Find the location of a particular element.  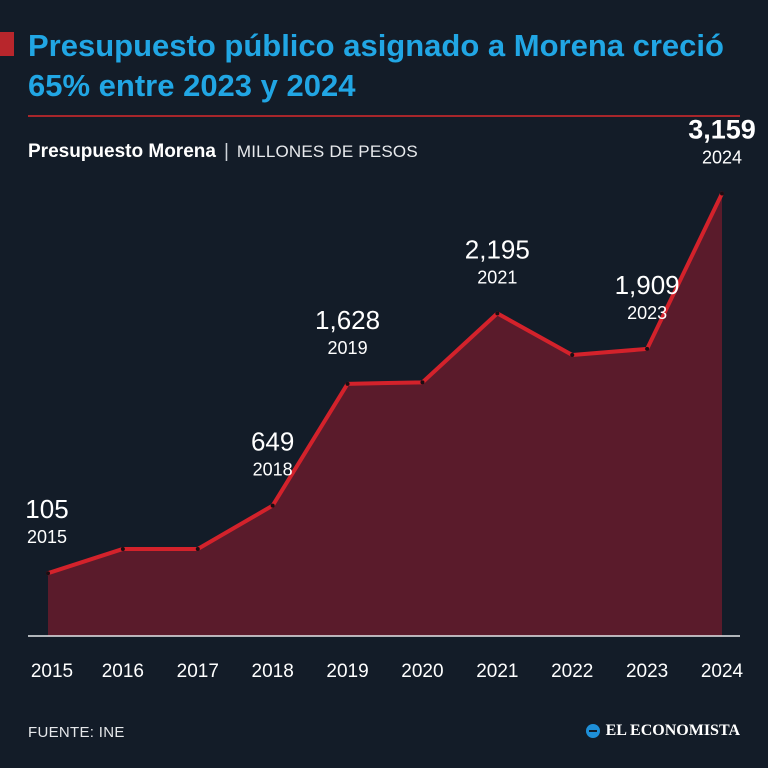

x-tick-label-2021: 2021 is located at coordinates (497, 671).